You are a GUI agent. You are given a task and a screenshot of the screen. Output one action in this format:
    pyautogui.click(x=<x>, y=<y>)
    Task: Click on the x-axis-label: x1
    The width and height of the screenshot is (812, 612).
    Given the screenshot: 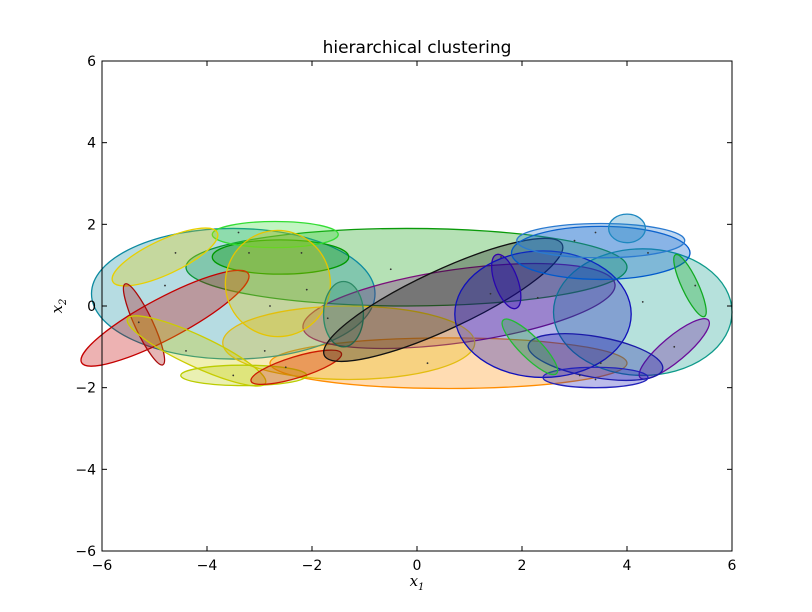 What is the action you would take?
    pyautogui.click(x=417, y=582)
    